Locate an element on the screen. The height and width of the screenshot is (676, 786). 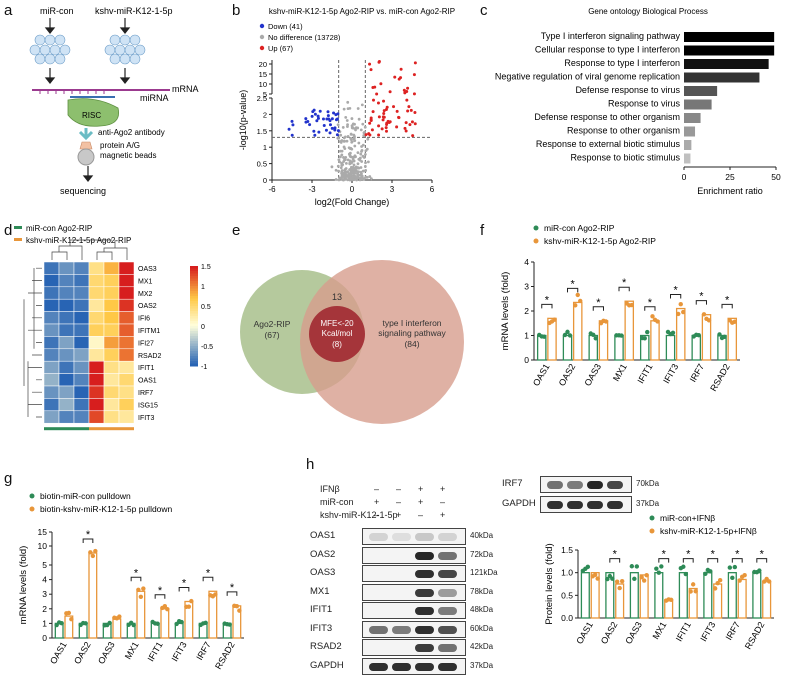
beads-label-1: protein A/G is located at coordinates (120, 145).